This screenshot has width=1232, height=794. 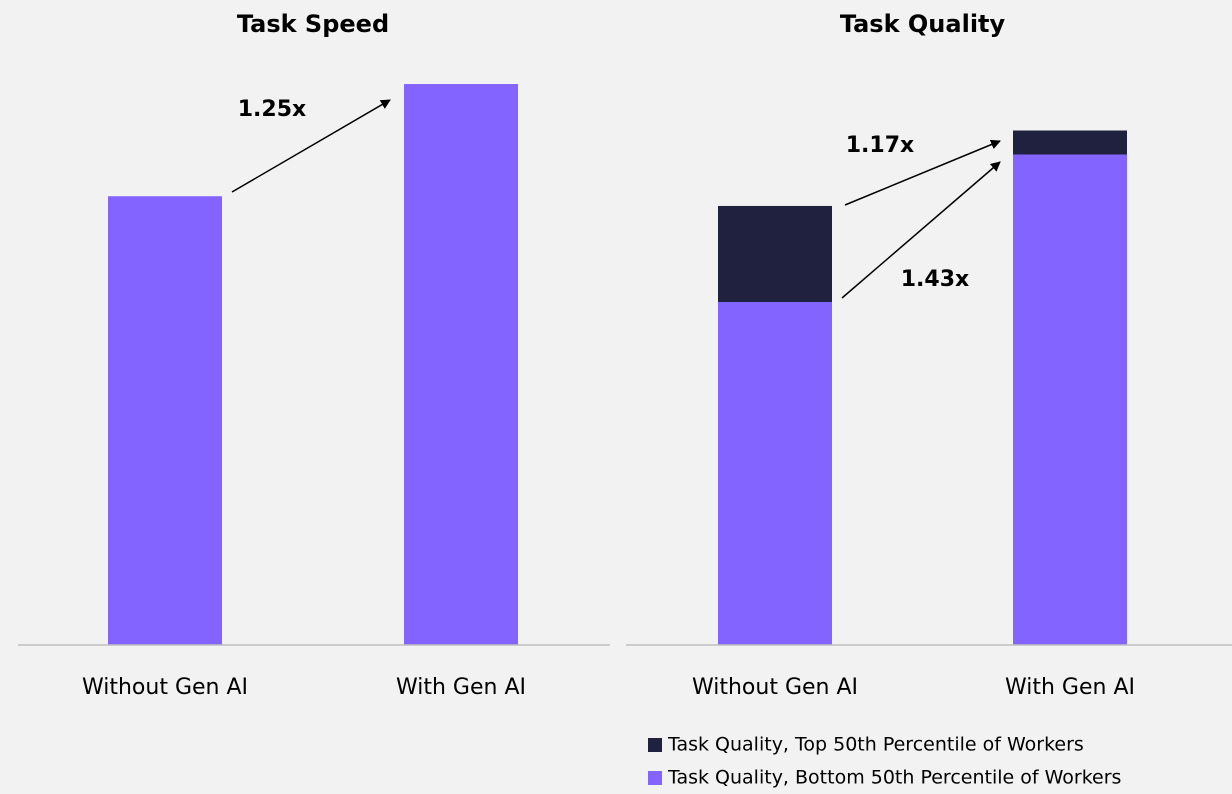 What do you see at coordinates (313, 24) in the screenshot?
I see `chart-title: Task Speed` at bounding box center [313, 24].